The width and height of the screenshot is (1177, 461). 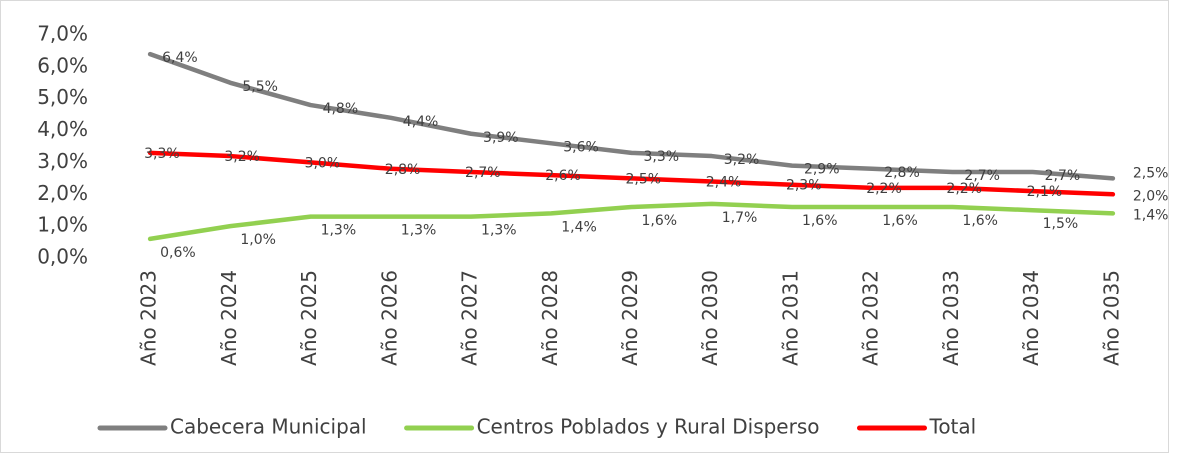 What do you see at coordinates (804, 186) in the screenshot?
I see `data-label: 2,3%` at bounding box center [804, 186].